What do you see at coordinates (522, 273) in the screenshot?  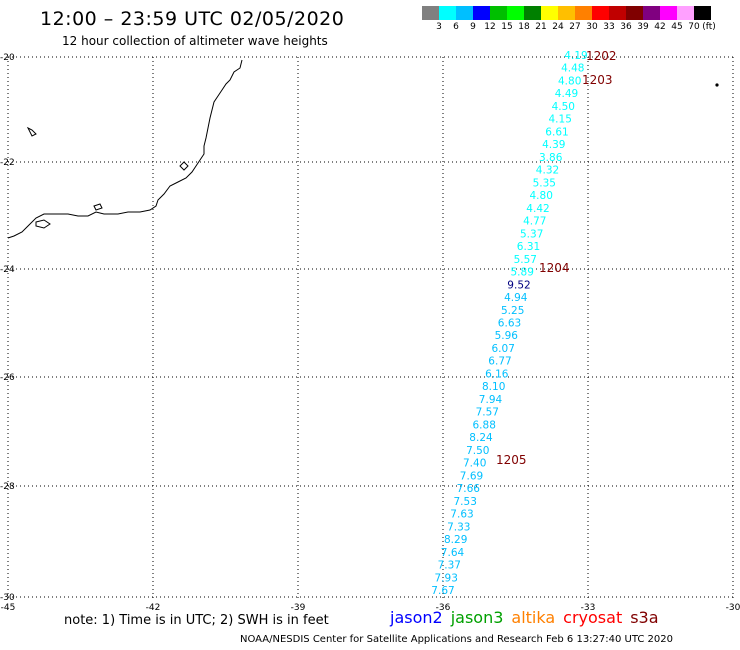 I see `swh-value: 5.89` at bounding box center [522, 273].